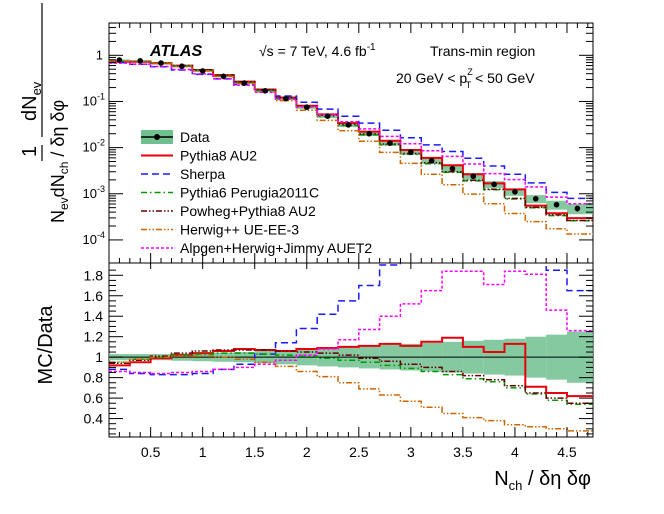 This screenshot has width=664, height=514. I want to click on x-tick-label: 0.5, so click(151, 452).